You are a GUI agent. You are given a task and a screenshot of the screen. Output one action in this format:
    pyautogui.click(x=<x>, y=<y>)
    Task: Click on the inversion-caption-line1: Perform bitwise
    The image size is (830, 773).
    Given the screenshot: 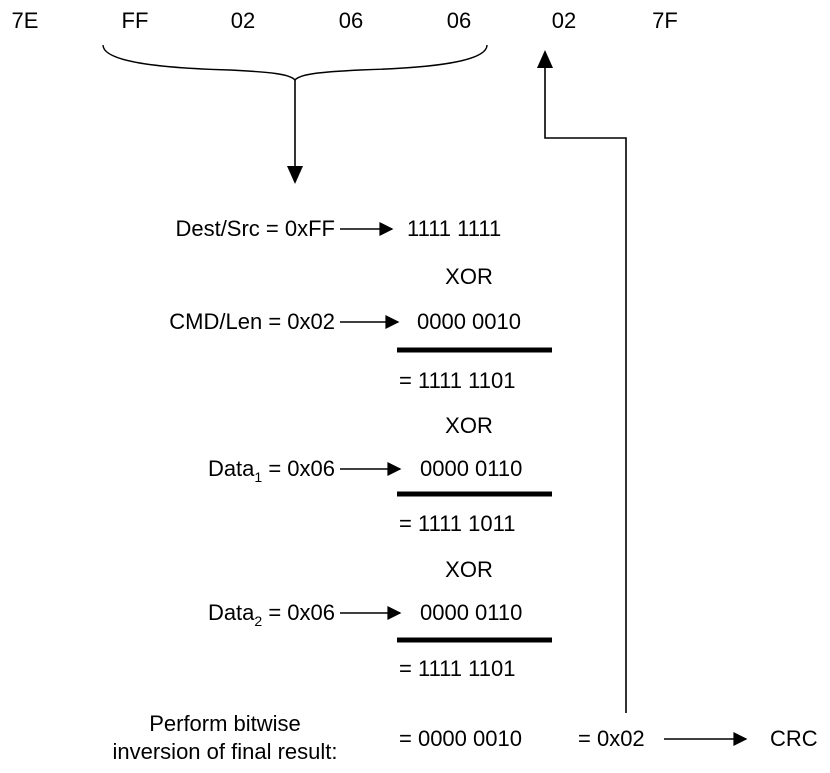 What is the action you would take?
    pyautogui.click(x=225, y=723)
    